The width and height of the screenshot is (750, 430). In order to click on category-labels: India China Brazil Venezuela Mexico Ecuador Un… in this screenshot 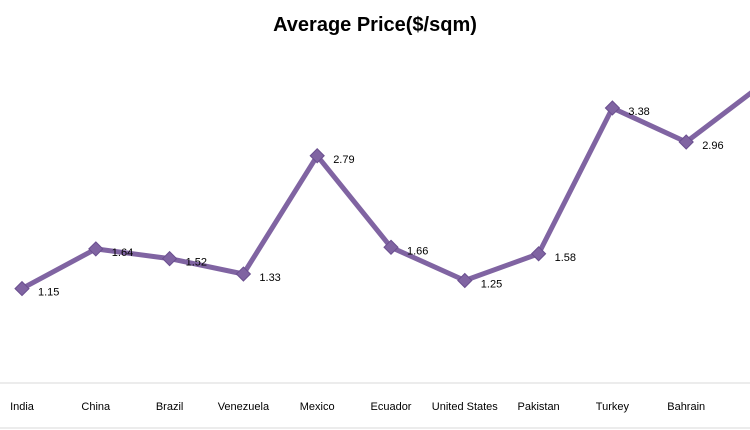, I will do `click(357, 407)`.